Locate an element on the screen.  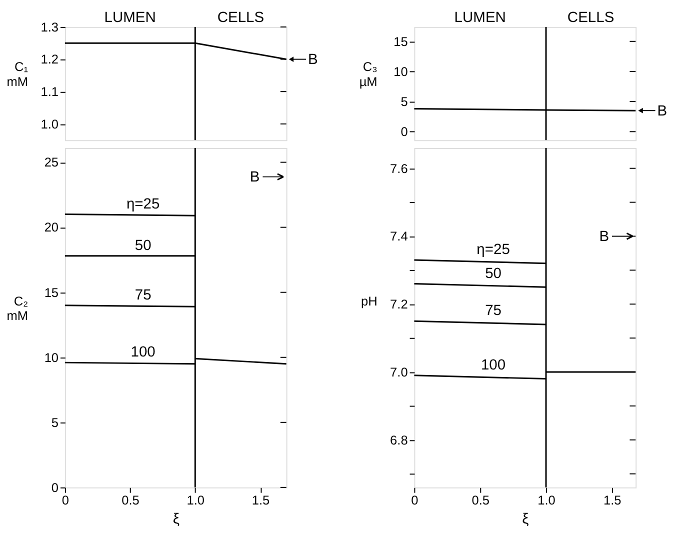
y-tick-label: 7.6 is located at coordinates (399, 168).